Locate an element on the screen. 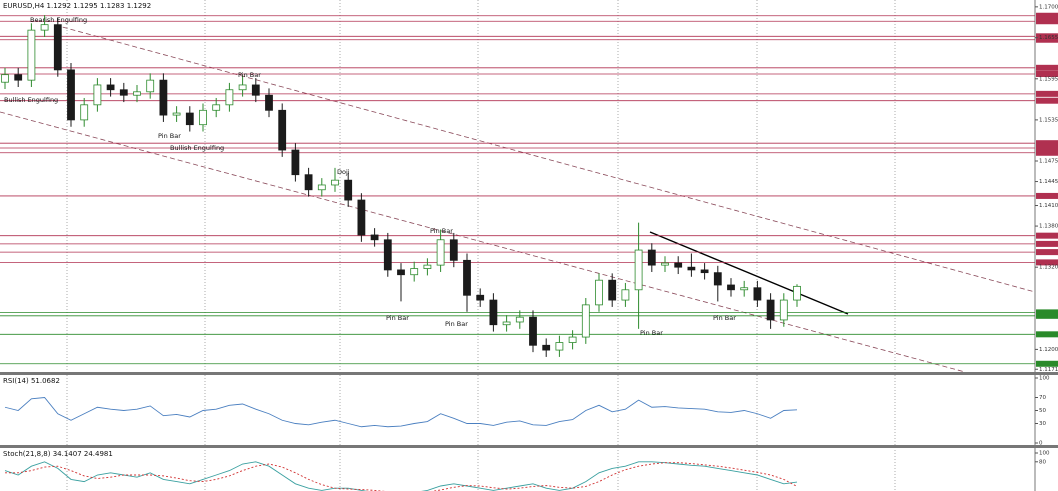  y-tick-label: 1.1320 is located at coordinates (1048, 268).